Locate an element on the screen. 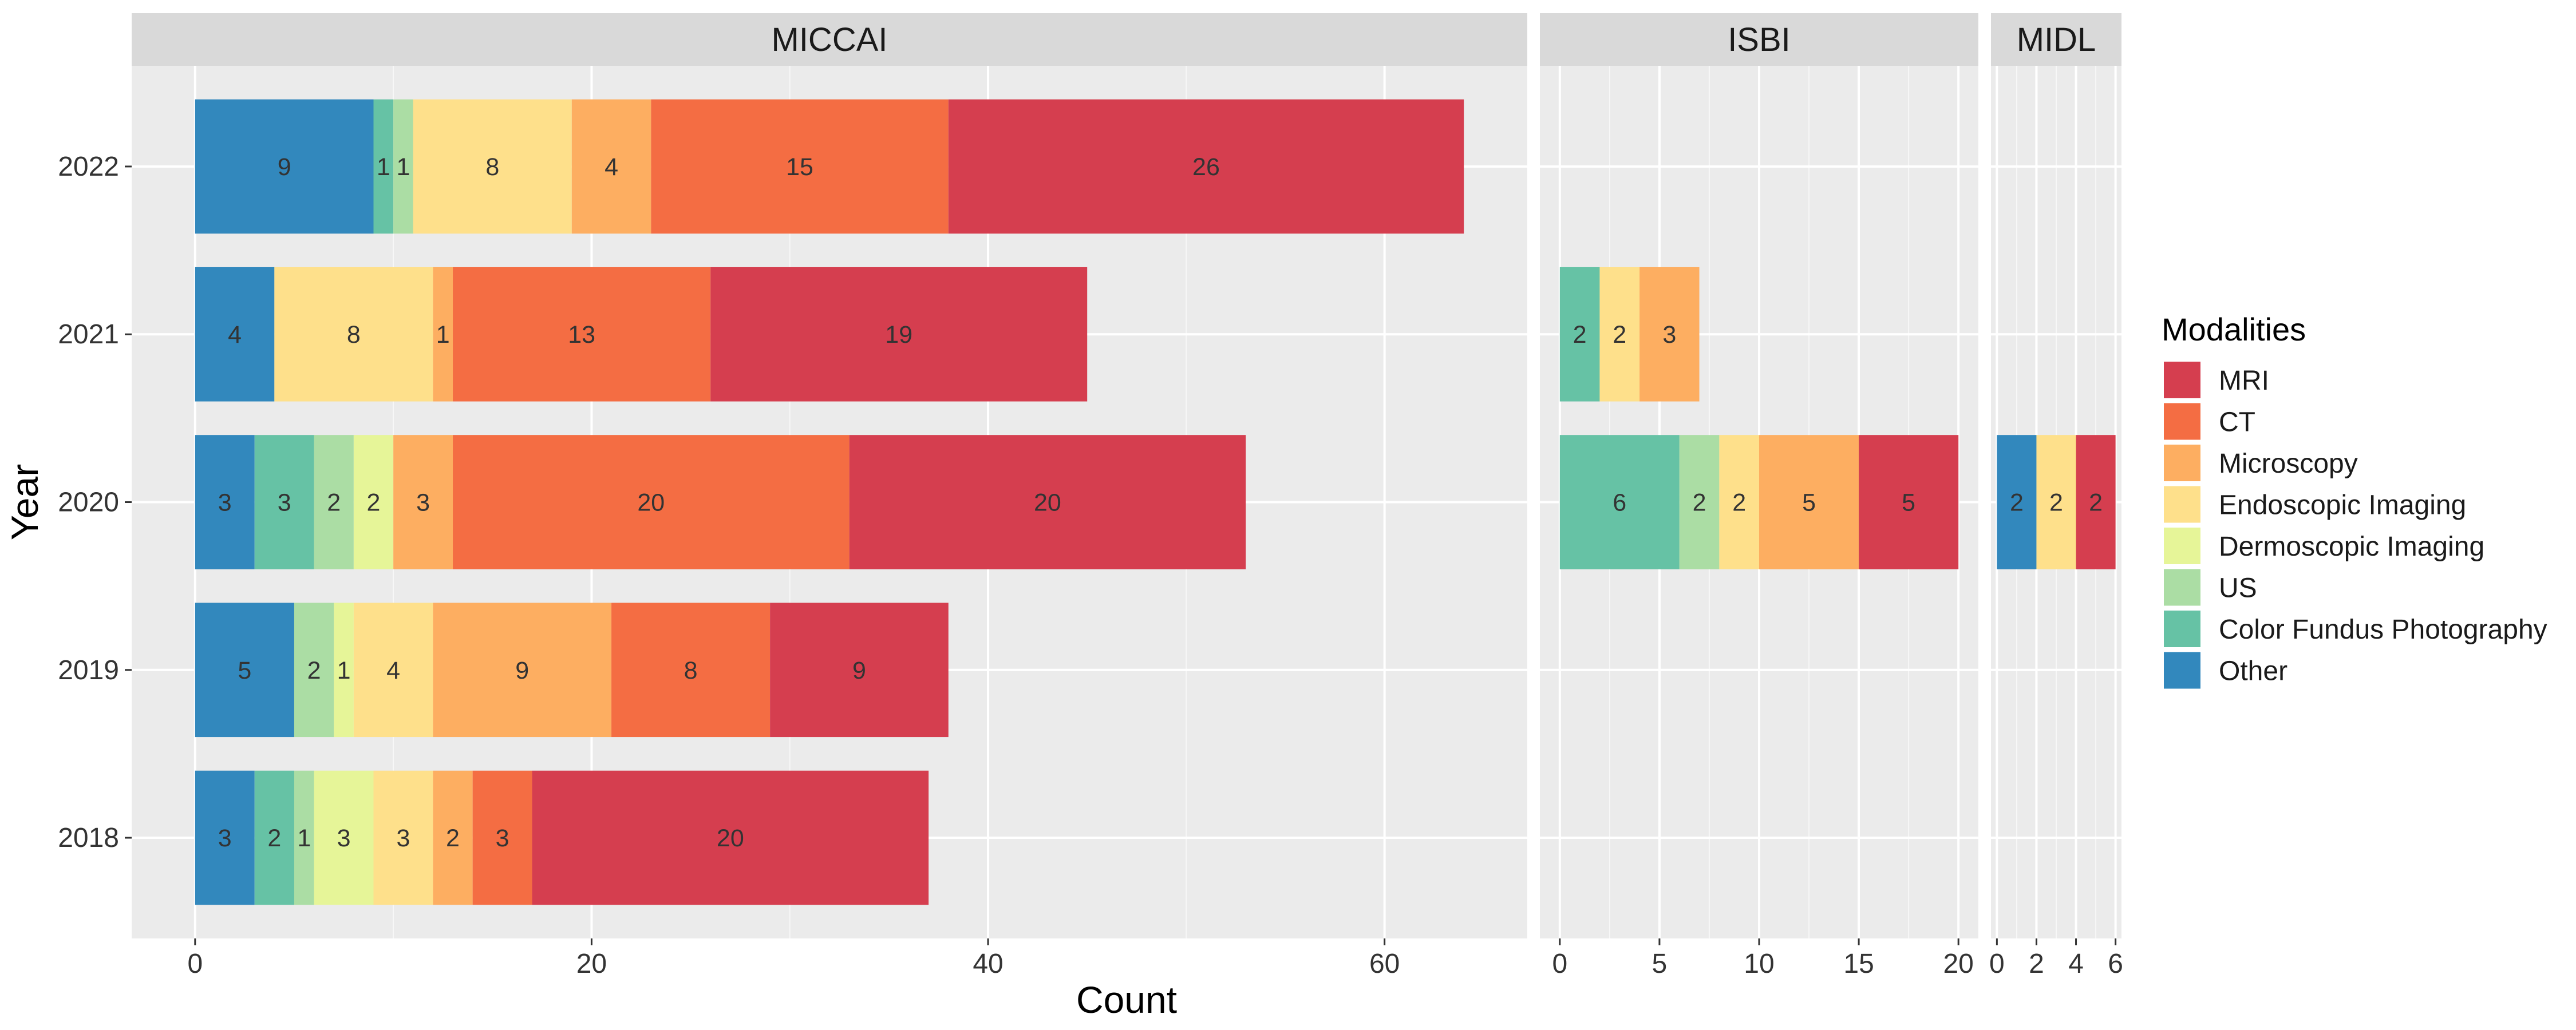  legend-label: Microscopy is located at coordinates (2288, 464).